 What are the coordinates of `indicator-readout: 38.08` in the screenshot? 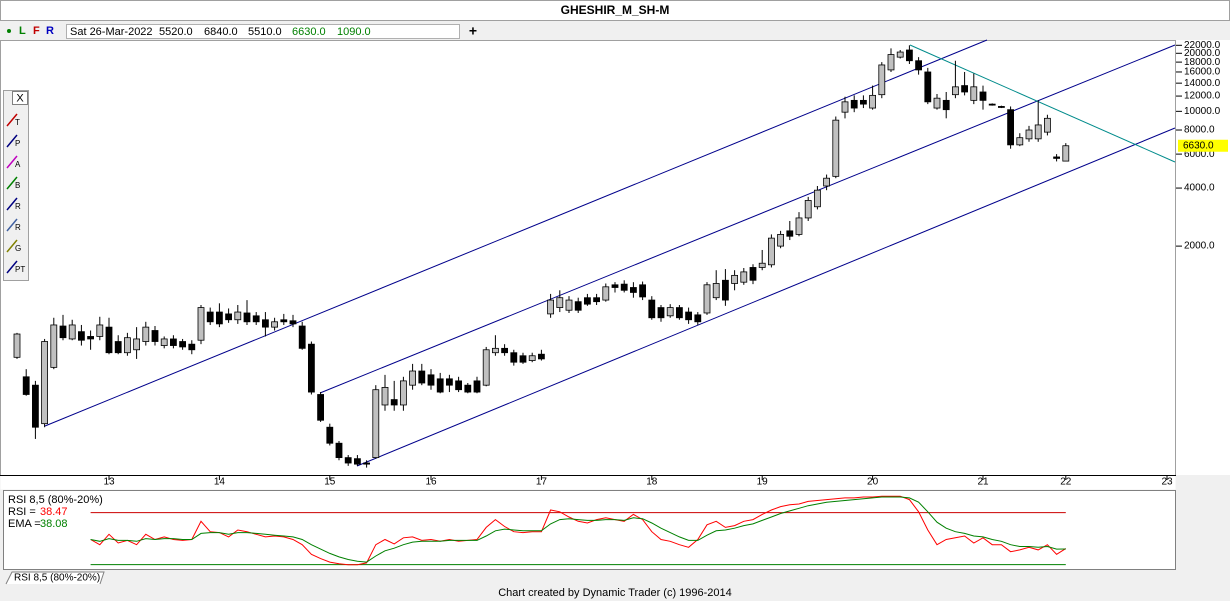 It's located at (54, 524).